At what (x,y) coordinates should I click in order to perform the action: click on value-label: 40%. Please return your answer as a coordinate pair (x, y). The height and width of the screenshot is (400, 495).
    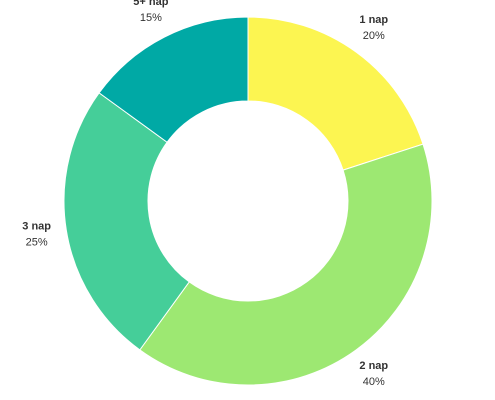
    Looking at the image, I should click on (374, 382).